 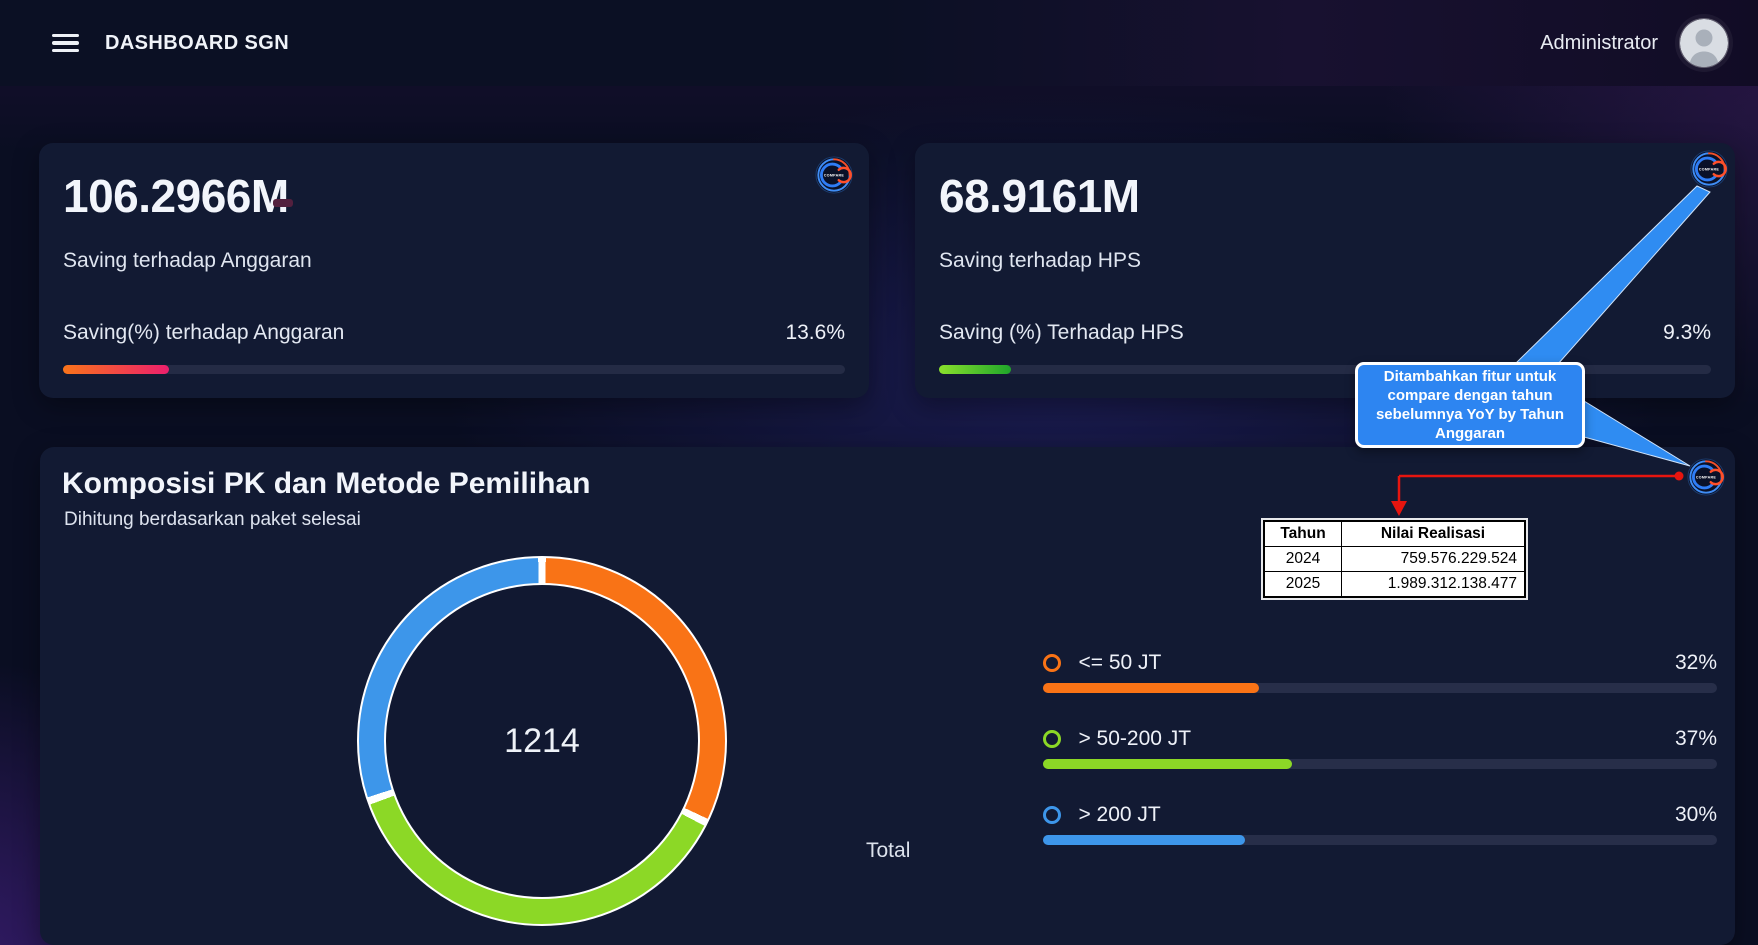 I want to click on komposisi-subtitle: Dihitung berdasarkan paket selesai, so click(x=212, y=519).